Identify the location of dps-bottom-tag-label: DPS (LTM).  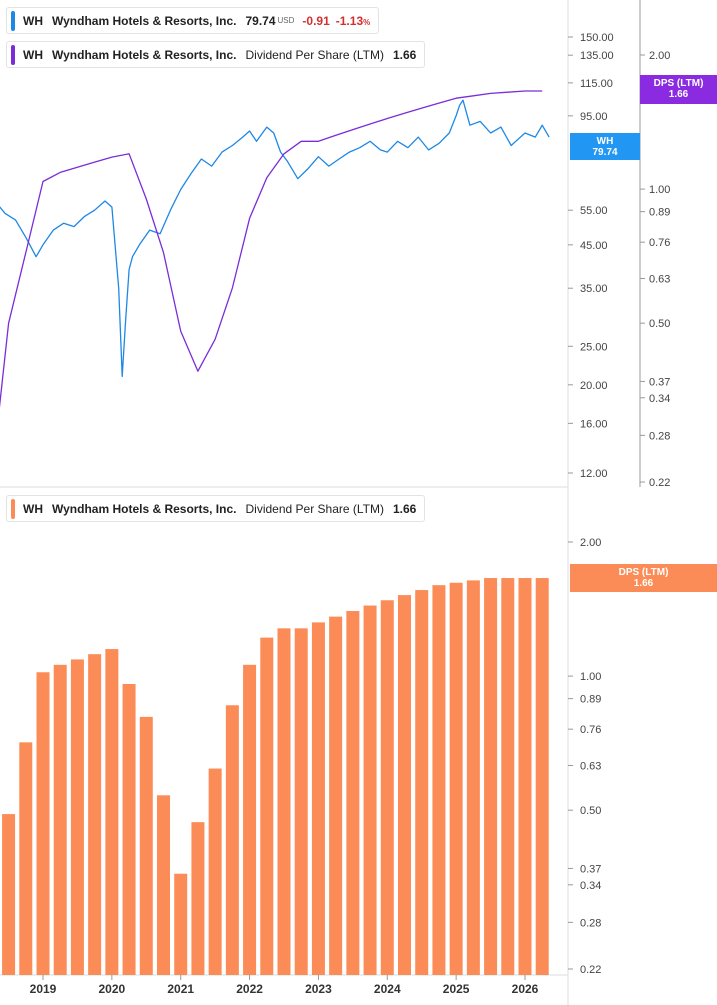
(643, 572).